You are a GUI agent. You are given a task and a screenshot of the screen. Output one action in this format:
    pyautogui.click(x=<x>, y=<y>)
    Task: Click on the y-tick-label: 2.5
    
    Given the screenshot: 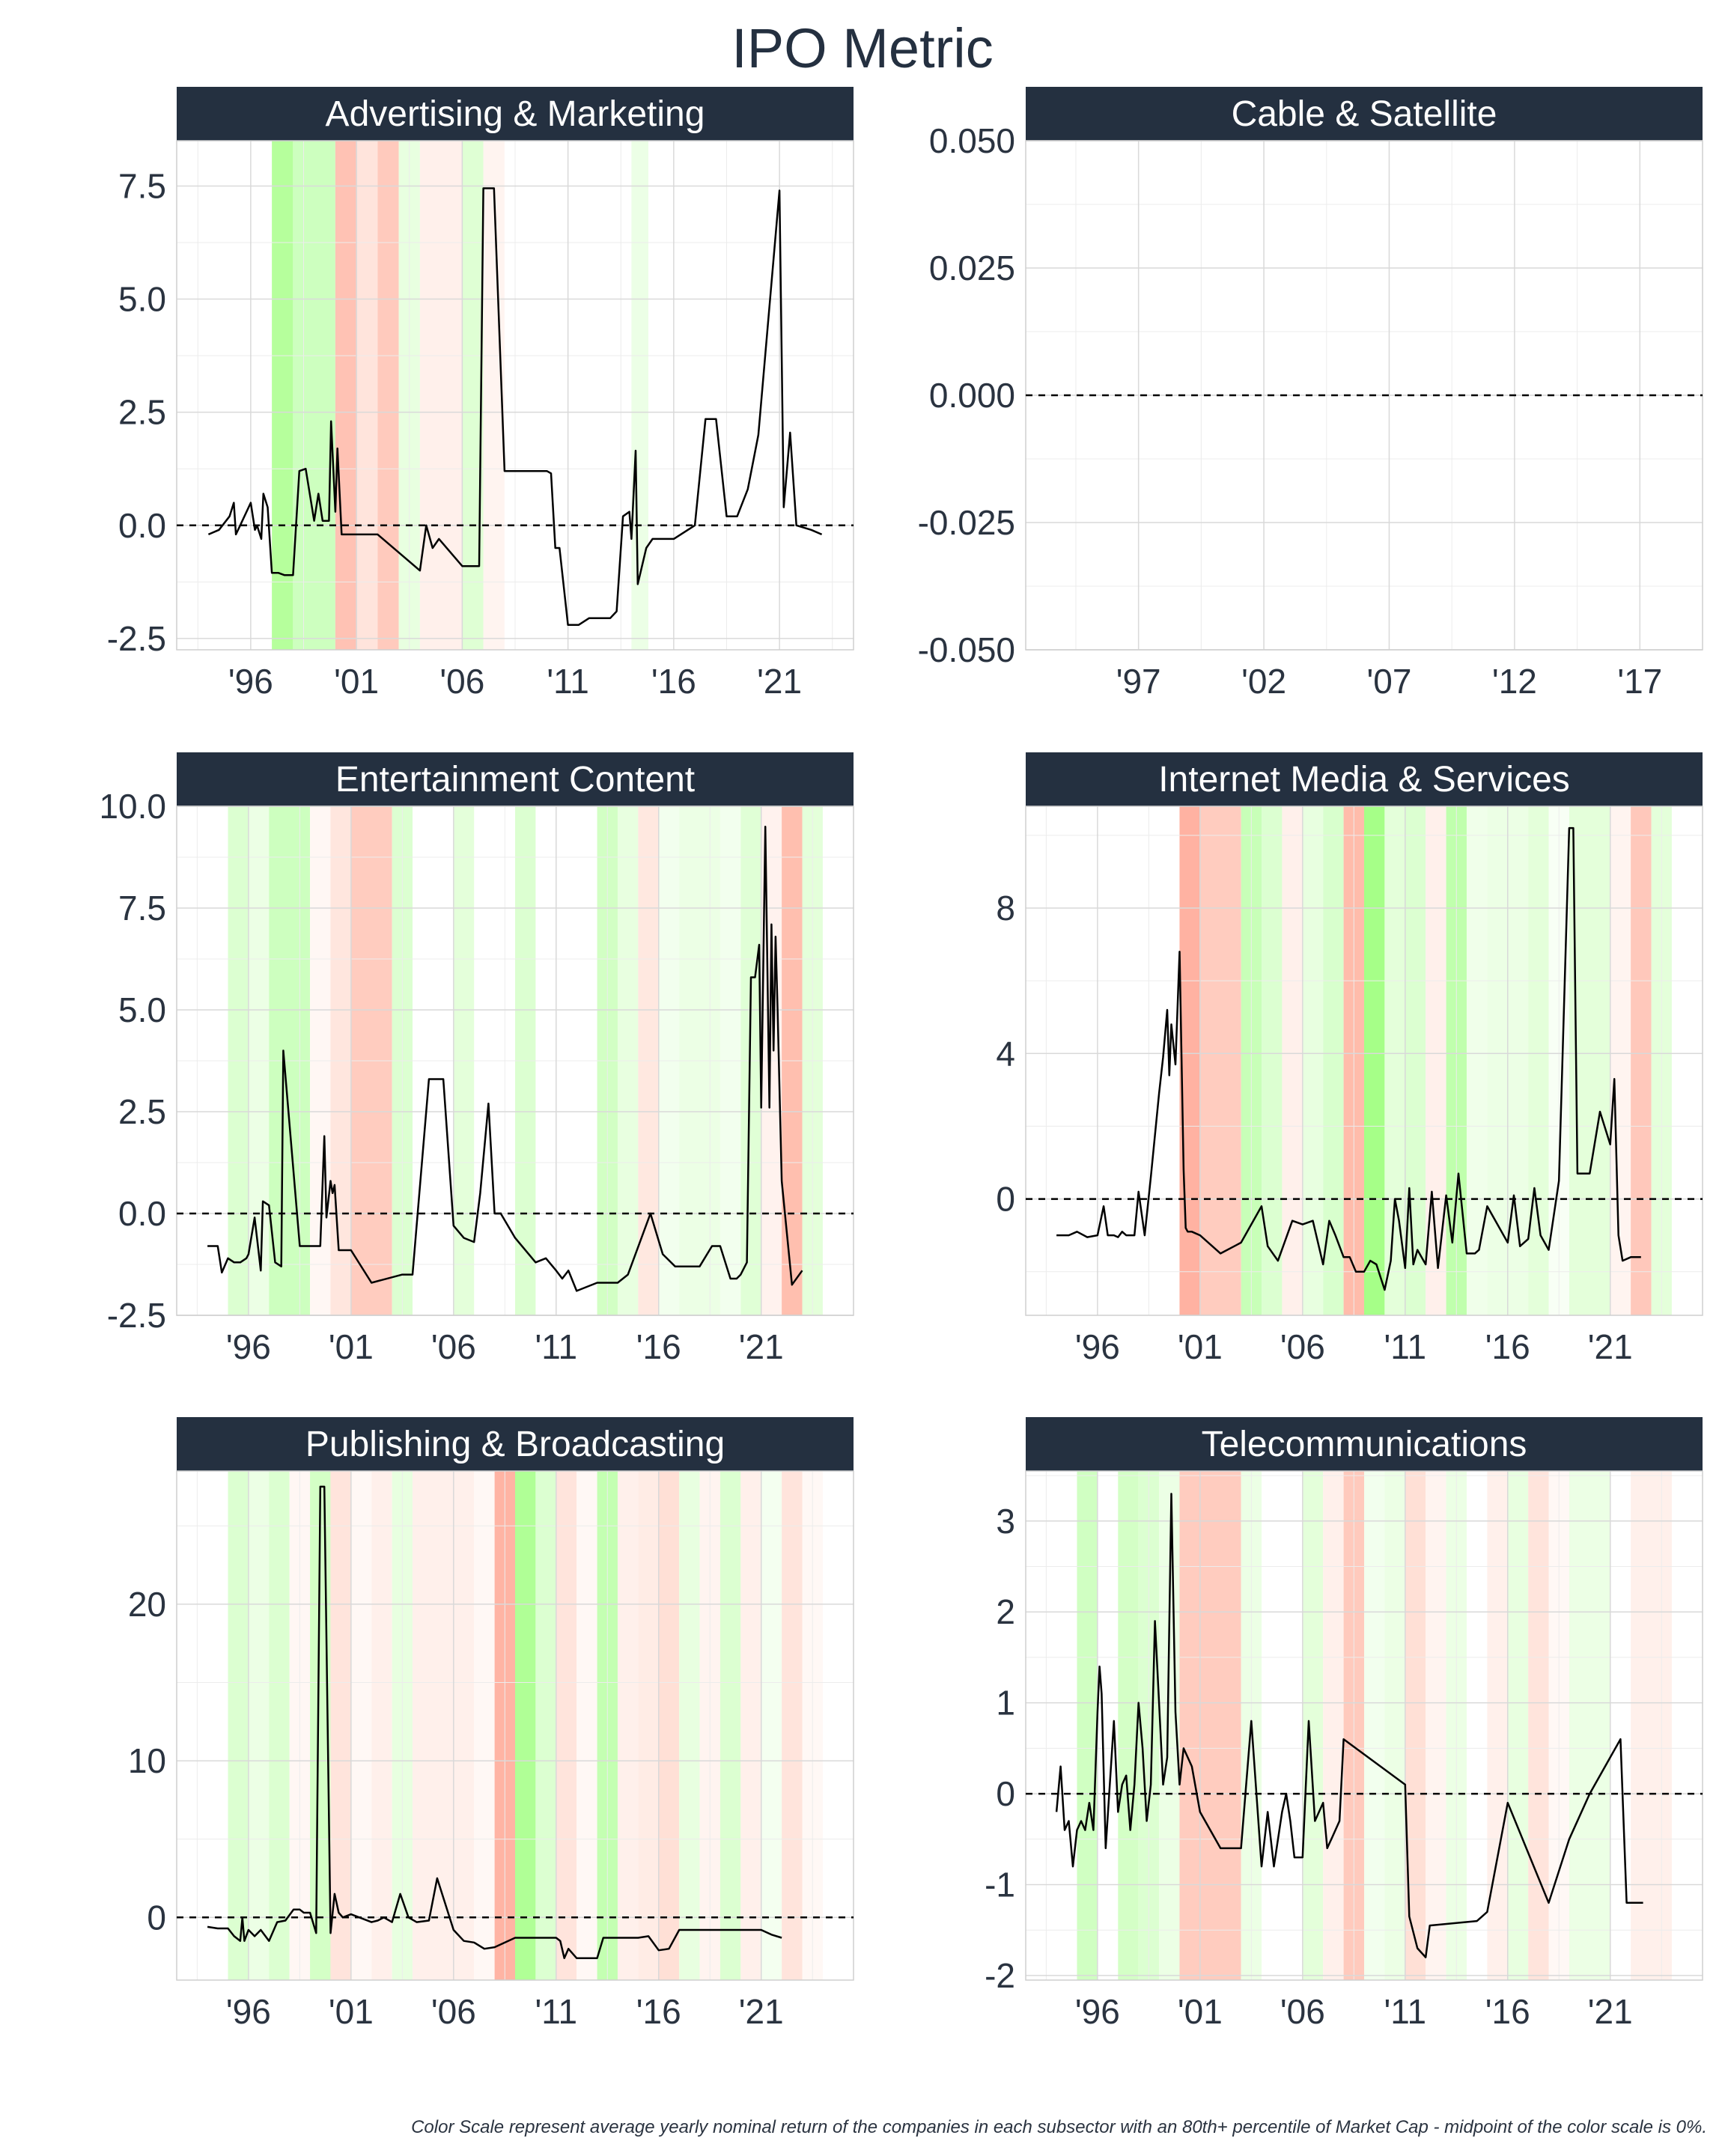 What is the action you would take?
    pyautogui.click(x=142, y=412)
    